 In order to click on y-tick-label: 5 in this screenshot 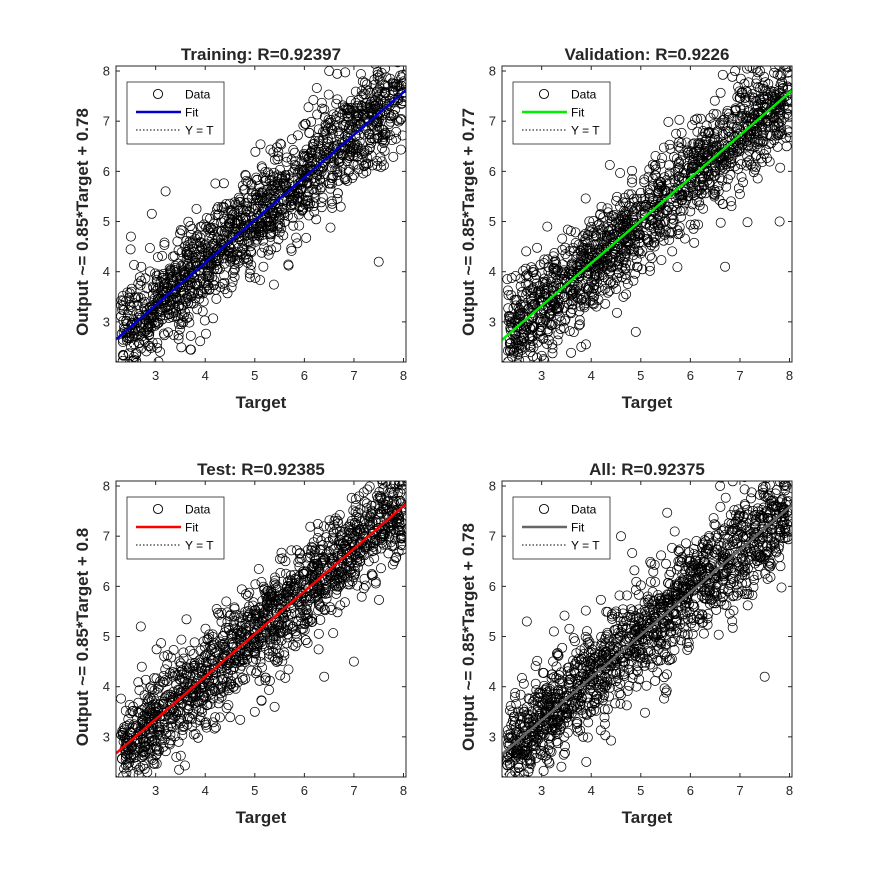, I will do `click(106, 636)`.